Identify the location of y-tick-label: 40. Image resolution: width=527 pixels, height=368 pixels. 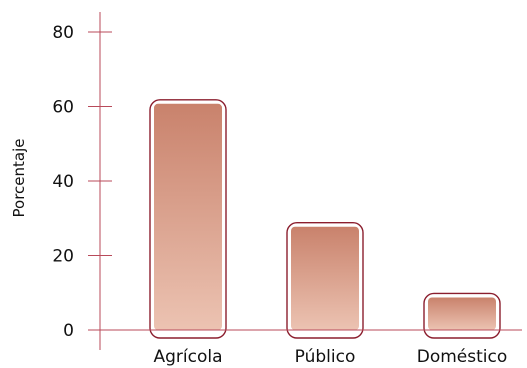
(63, 182).